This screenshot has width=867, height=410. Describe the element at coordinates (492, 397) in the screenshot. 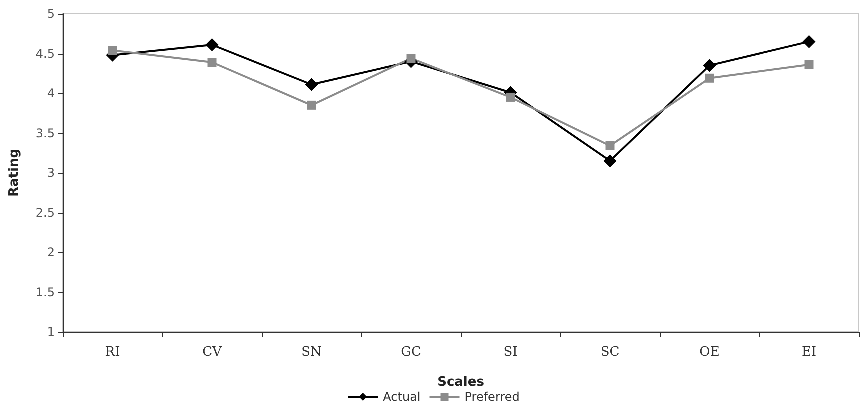

I see `legend-label: Preferred` at that location.